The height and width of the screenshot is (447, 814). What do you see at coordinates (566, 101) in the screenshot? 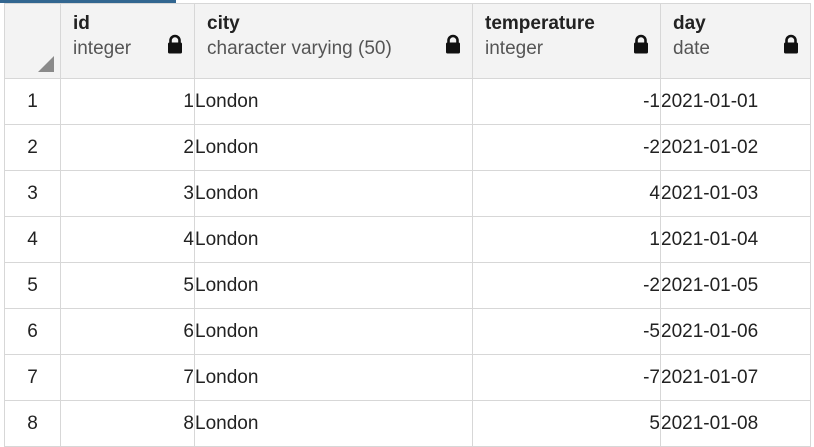
I see `cell-temperature: -1` at bounding box center [566, 101].